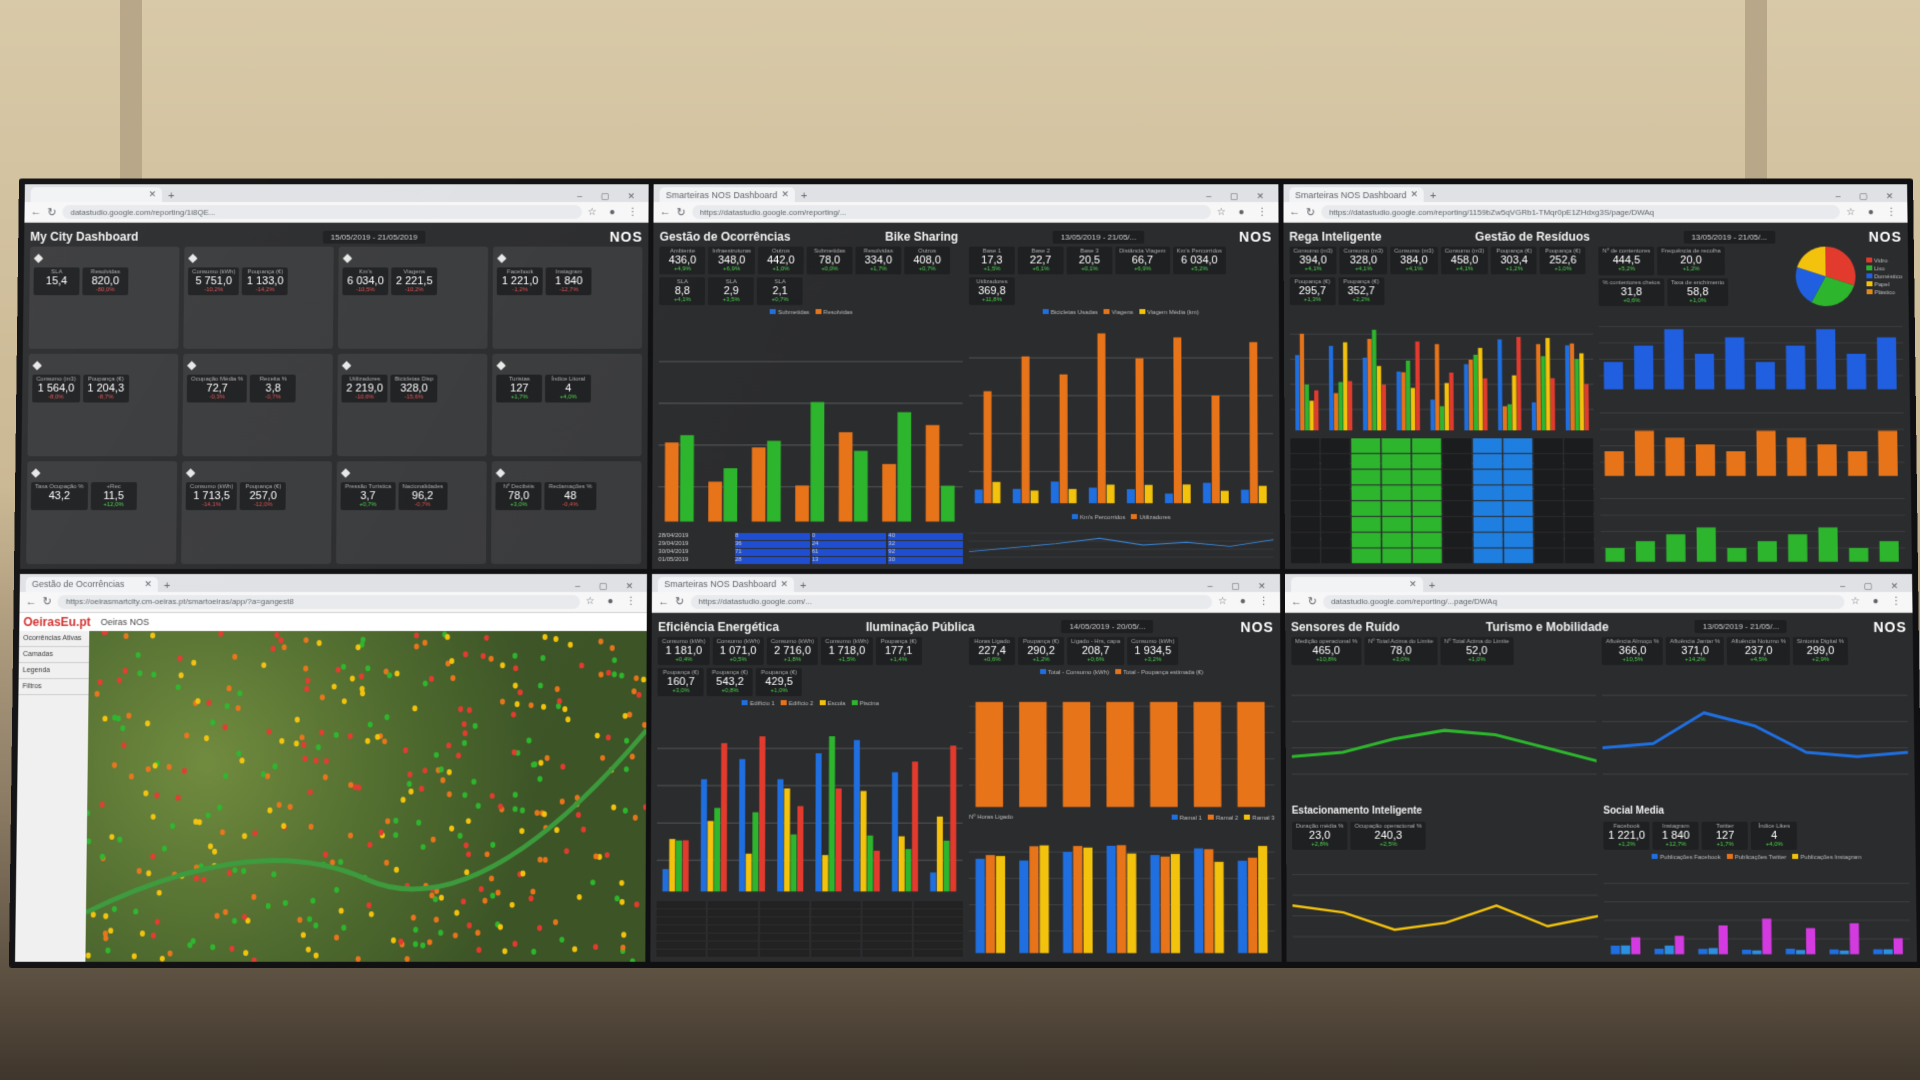  I want to click on browser-tab: Gestão de Ocorrências ✕, so click(91, 584).